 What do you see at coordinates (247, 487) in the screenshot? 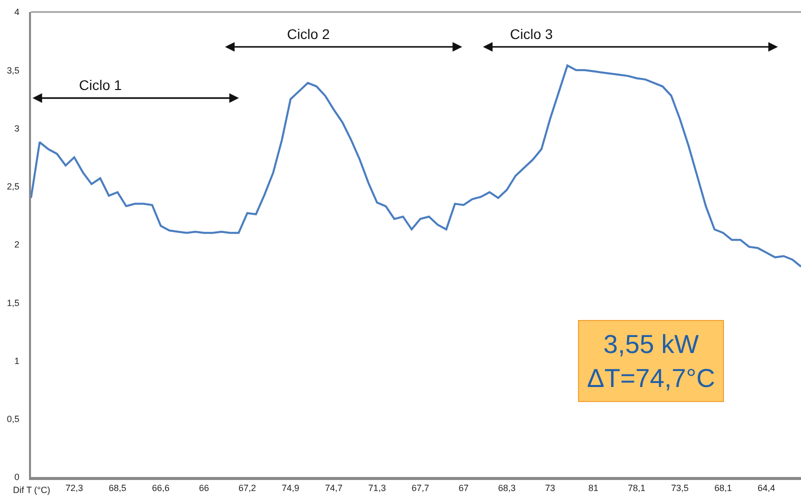
I see `x-tick-label: 67,2` at bounding box center [247, 487].